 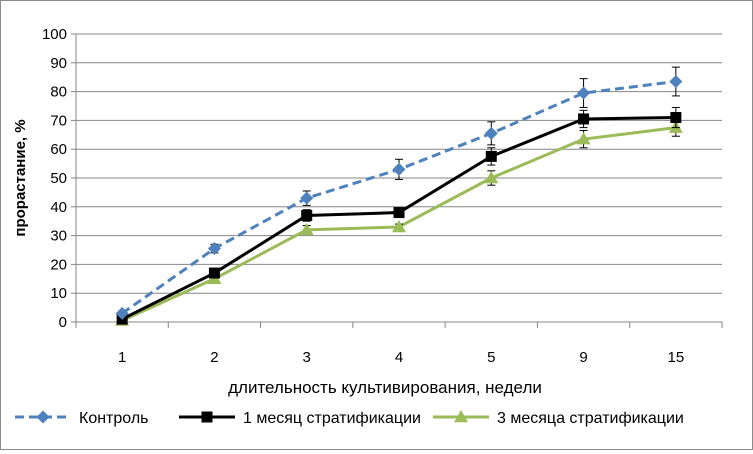 What do you see at coordinates (676, 357) in the screenshot?
I see `x-tick-label: 15` at bounding box center [676, 357].